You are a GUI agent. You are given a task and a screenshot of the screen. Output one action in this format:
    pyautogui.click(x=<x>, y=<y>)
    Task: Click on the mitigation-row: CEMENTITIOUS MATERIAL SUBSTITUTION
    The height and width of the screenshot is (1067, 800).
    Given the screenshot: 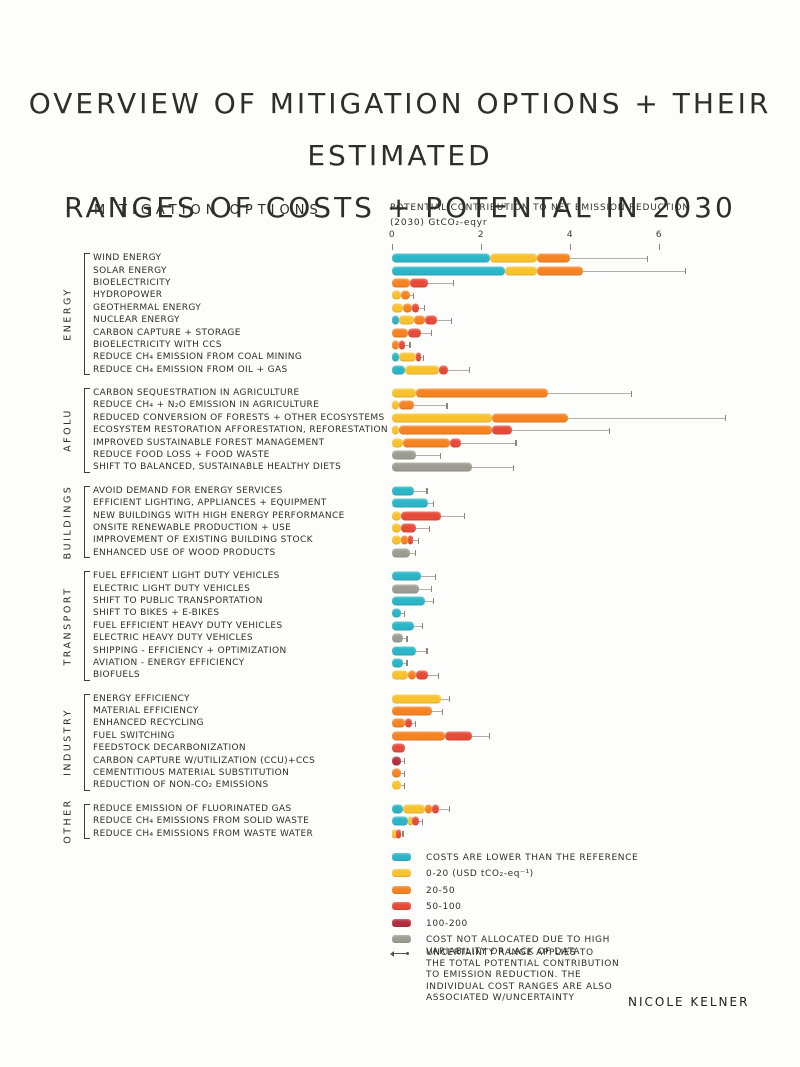 What is the action you would take?
    pyautogui.click(x=400, y=773)
    